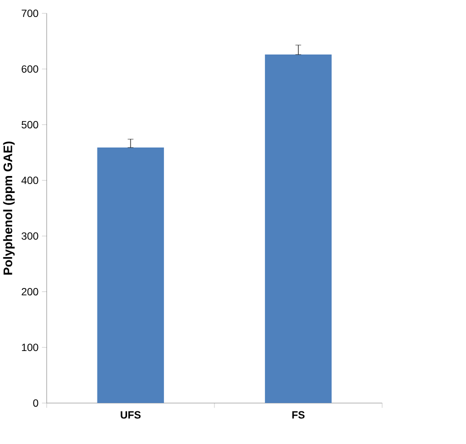 The width and height of the screenshot is (466, 444). Describe the element at coordinates (30, 14) in the screenshot. I see `y-tick-label: 700` at that location.